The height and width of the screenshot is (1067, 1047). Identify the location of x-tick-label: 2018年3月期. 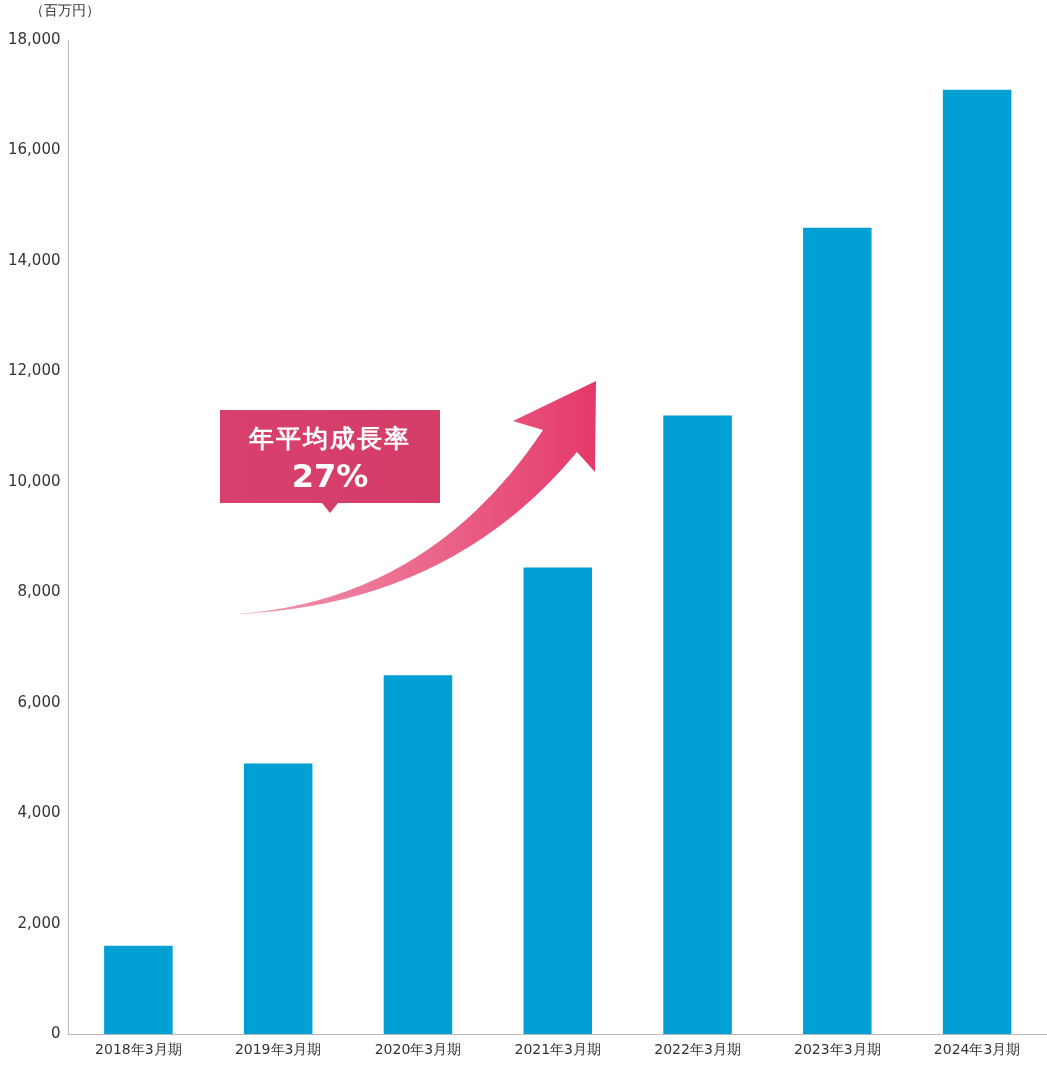
(138, 1049).